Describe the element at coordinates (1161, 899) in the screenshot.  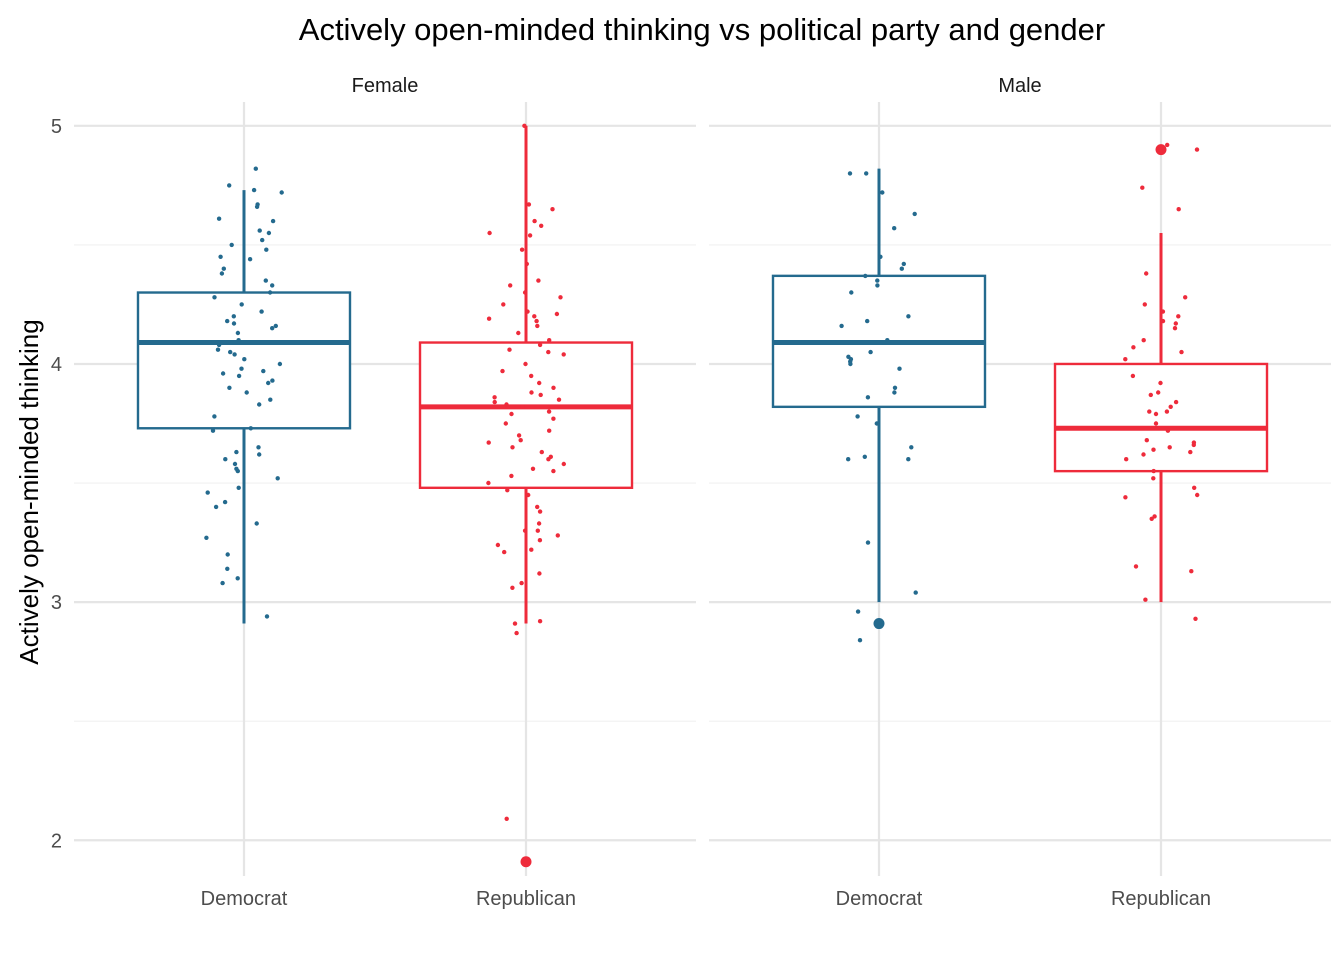
I see `x-tick-label: Republican` at that location.